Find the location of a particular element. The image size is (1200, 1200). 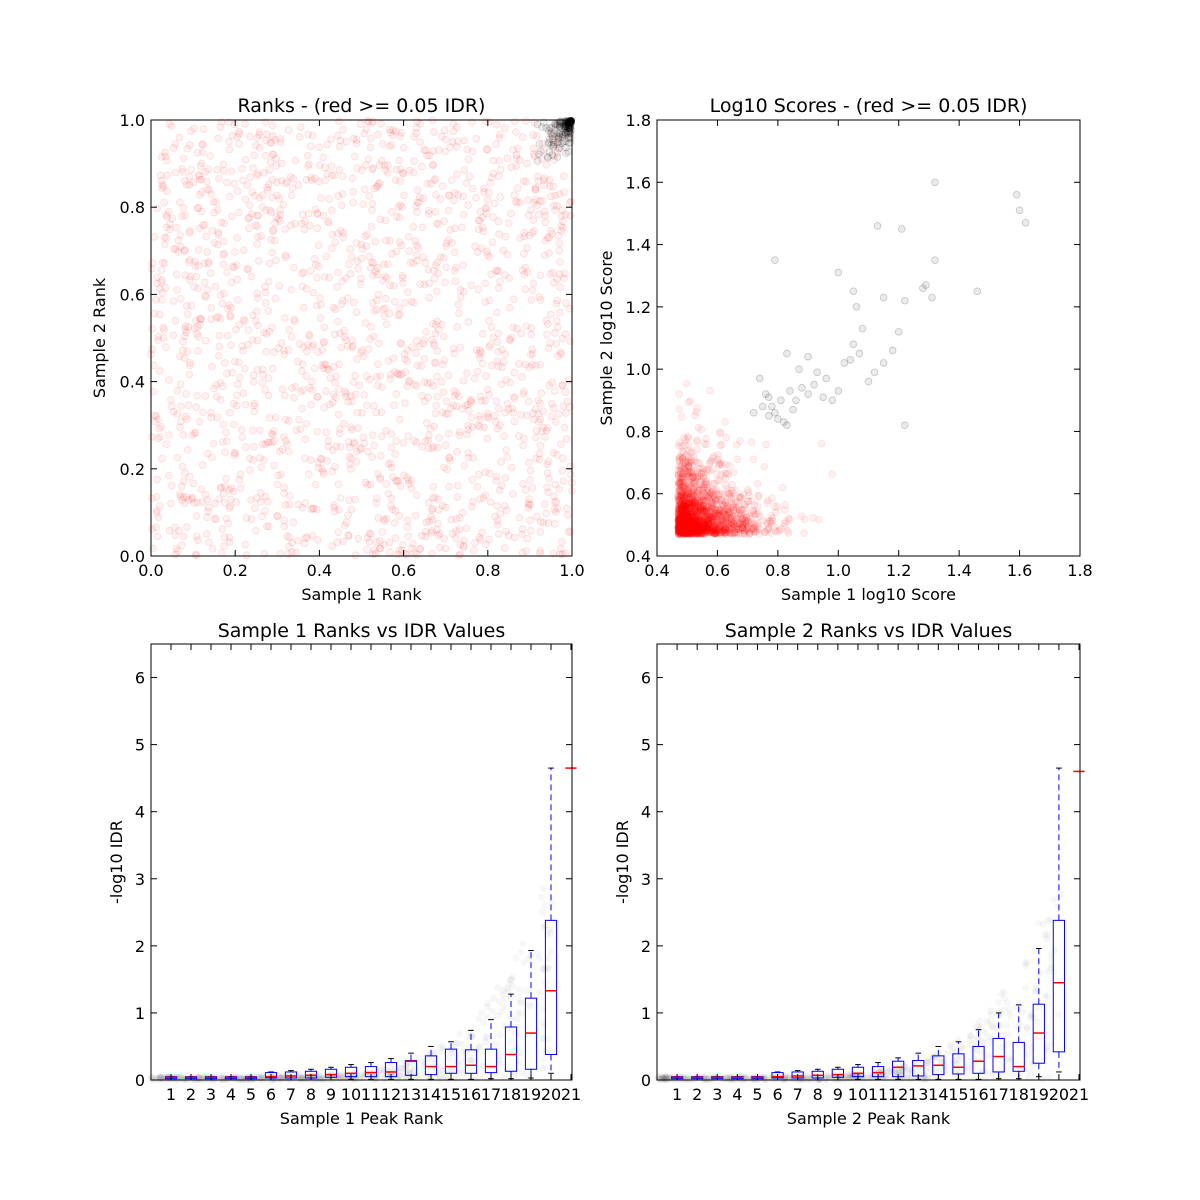

y-tick-label: 0.4 is located at coordinates (638, 556).